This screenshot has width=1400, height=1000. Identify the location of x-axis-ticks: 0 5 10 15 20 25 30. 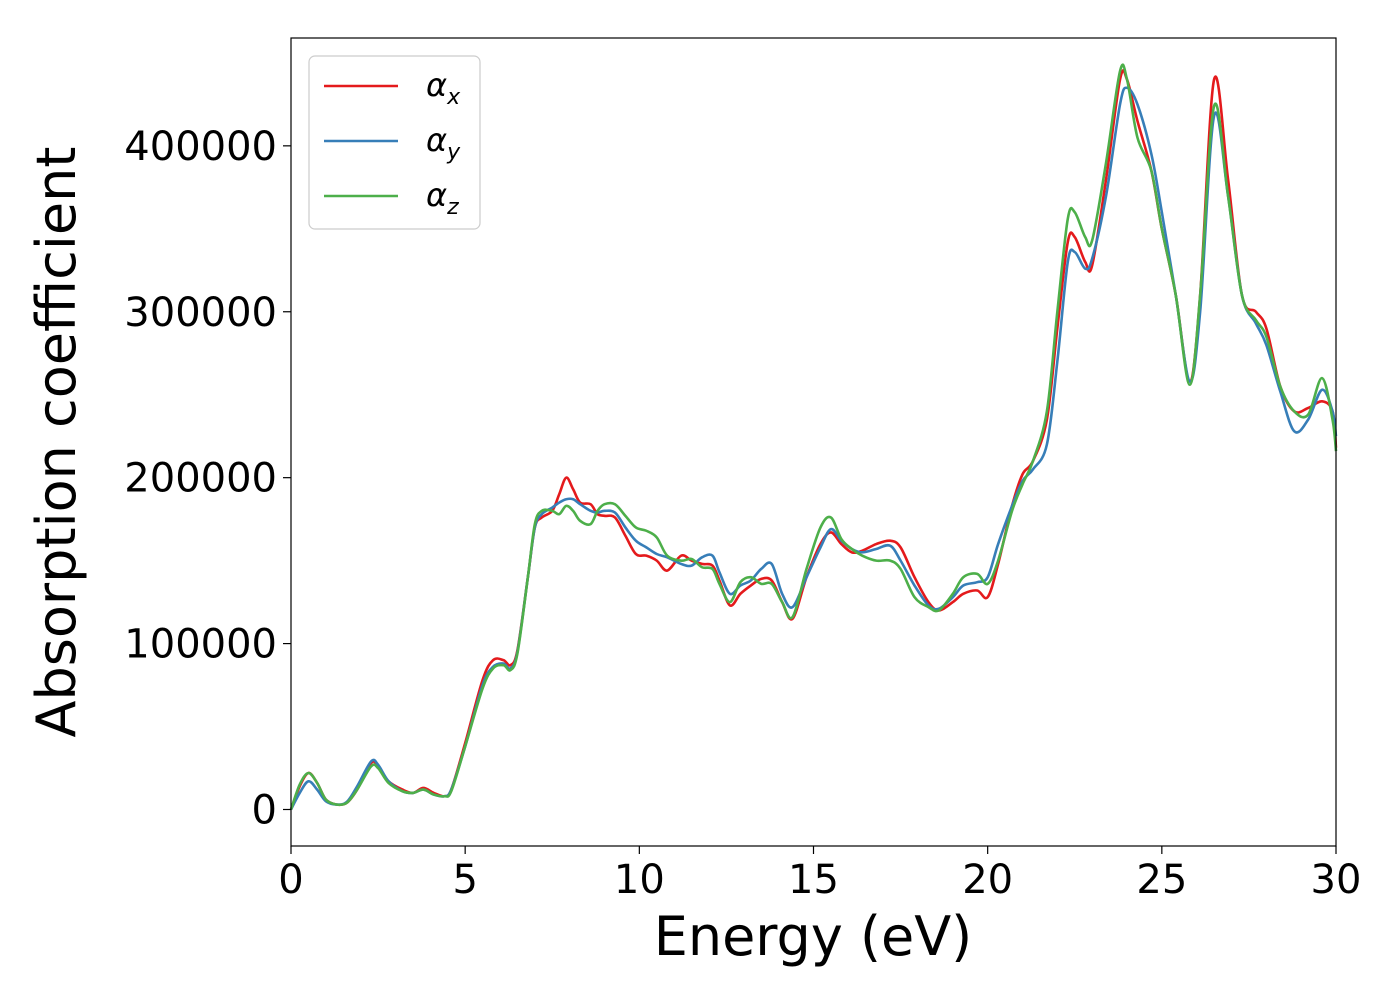
(819, 874).